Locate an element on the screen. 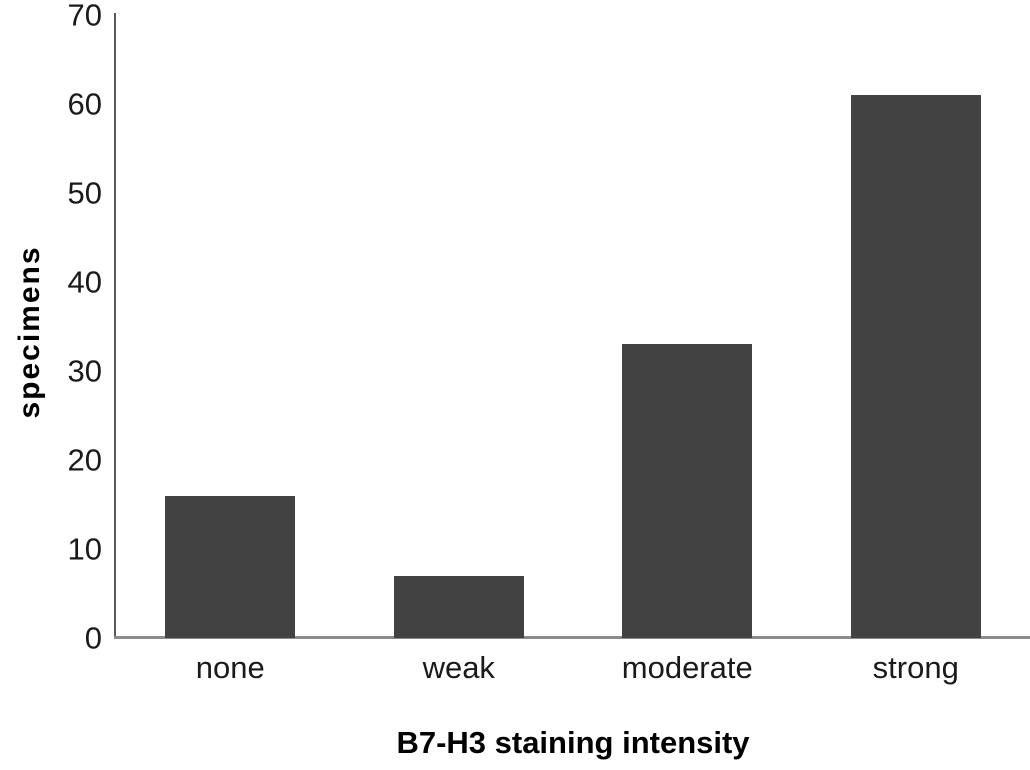 This screenshot has width=1030, height=770. y-tick-label-50: 50 is located at coordinates (84, 193).